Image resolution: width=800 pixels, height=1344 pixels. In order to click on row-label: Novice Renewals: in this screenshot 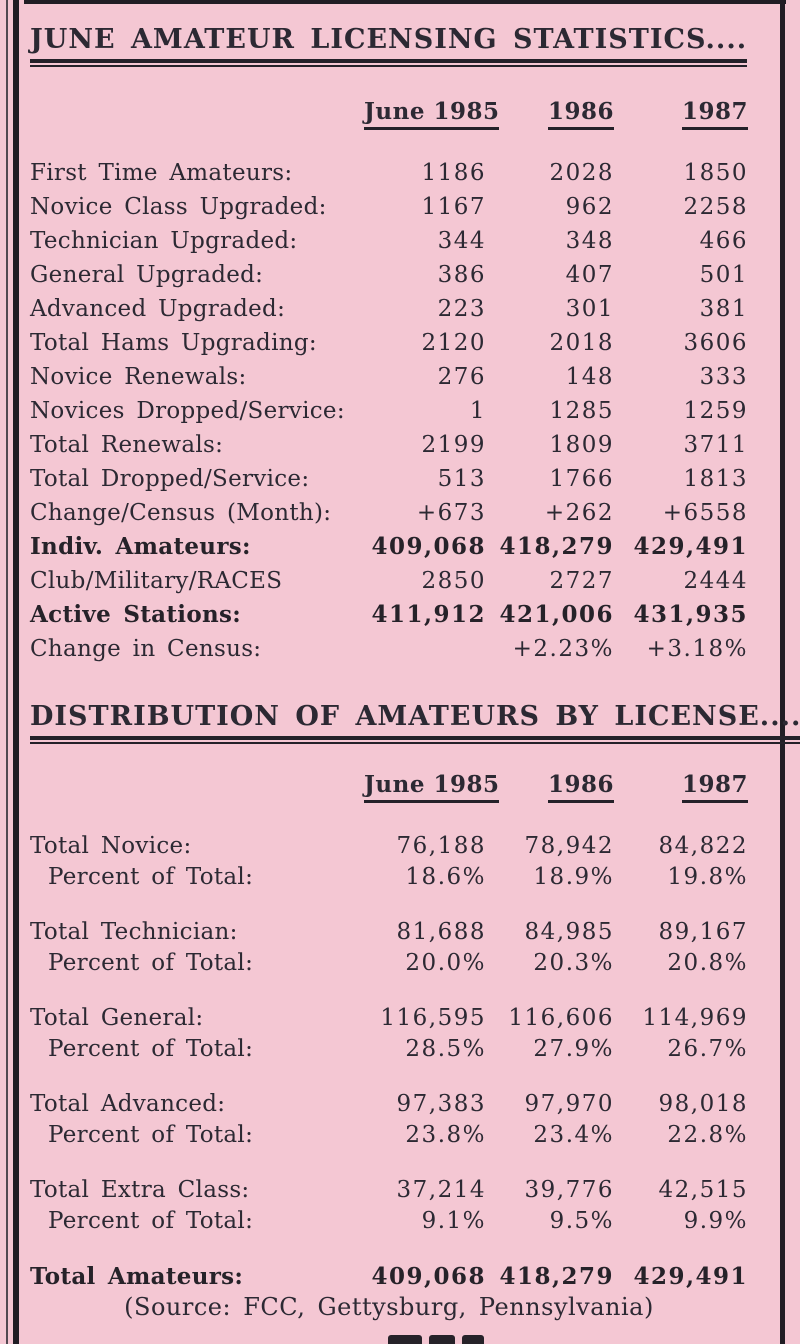, I will do `click(138, 377)`.